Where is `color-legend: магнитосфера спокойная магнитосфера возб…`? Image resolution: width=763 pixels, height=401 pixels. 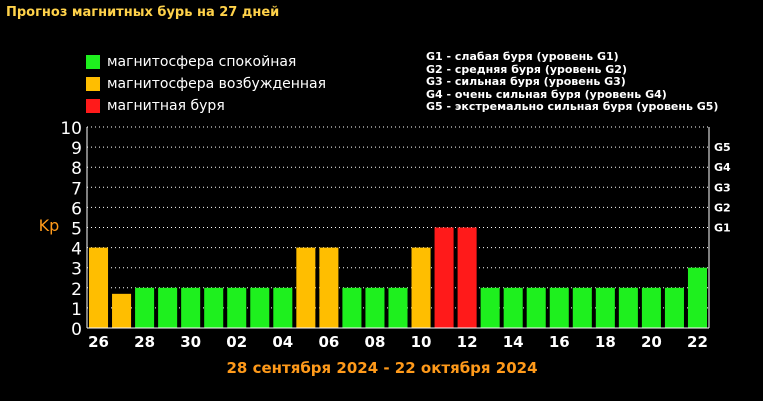 color-legend: магнитосфера спокойная магнитосфера возб… is located at coordinates (206, 84).